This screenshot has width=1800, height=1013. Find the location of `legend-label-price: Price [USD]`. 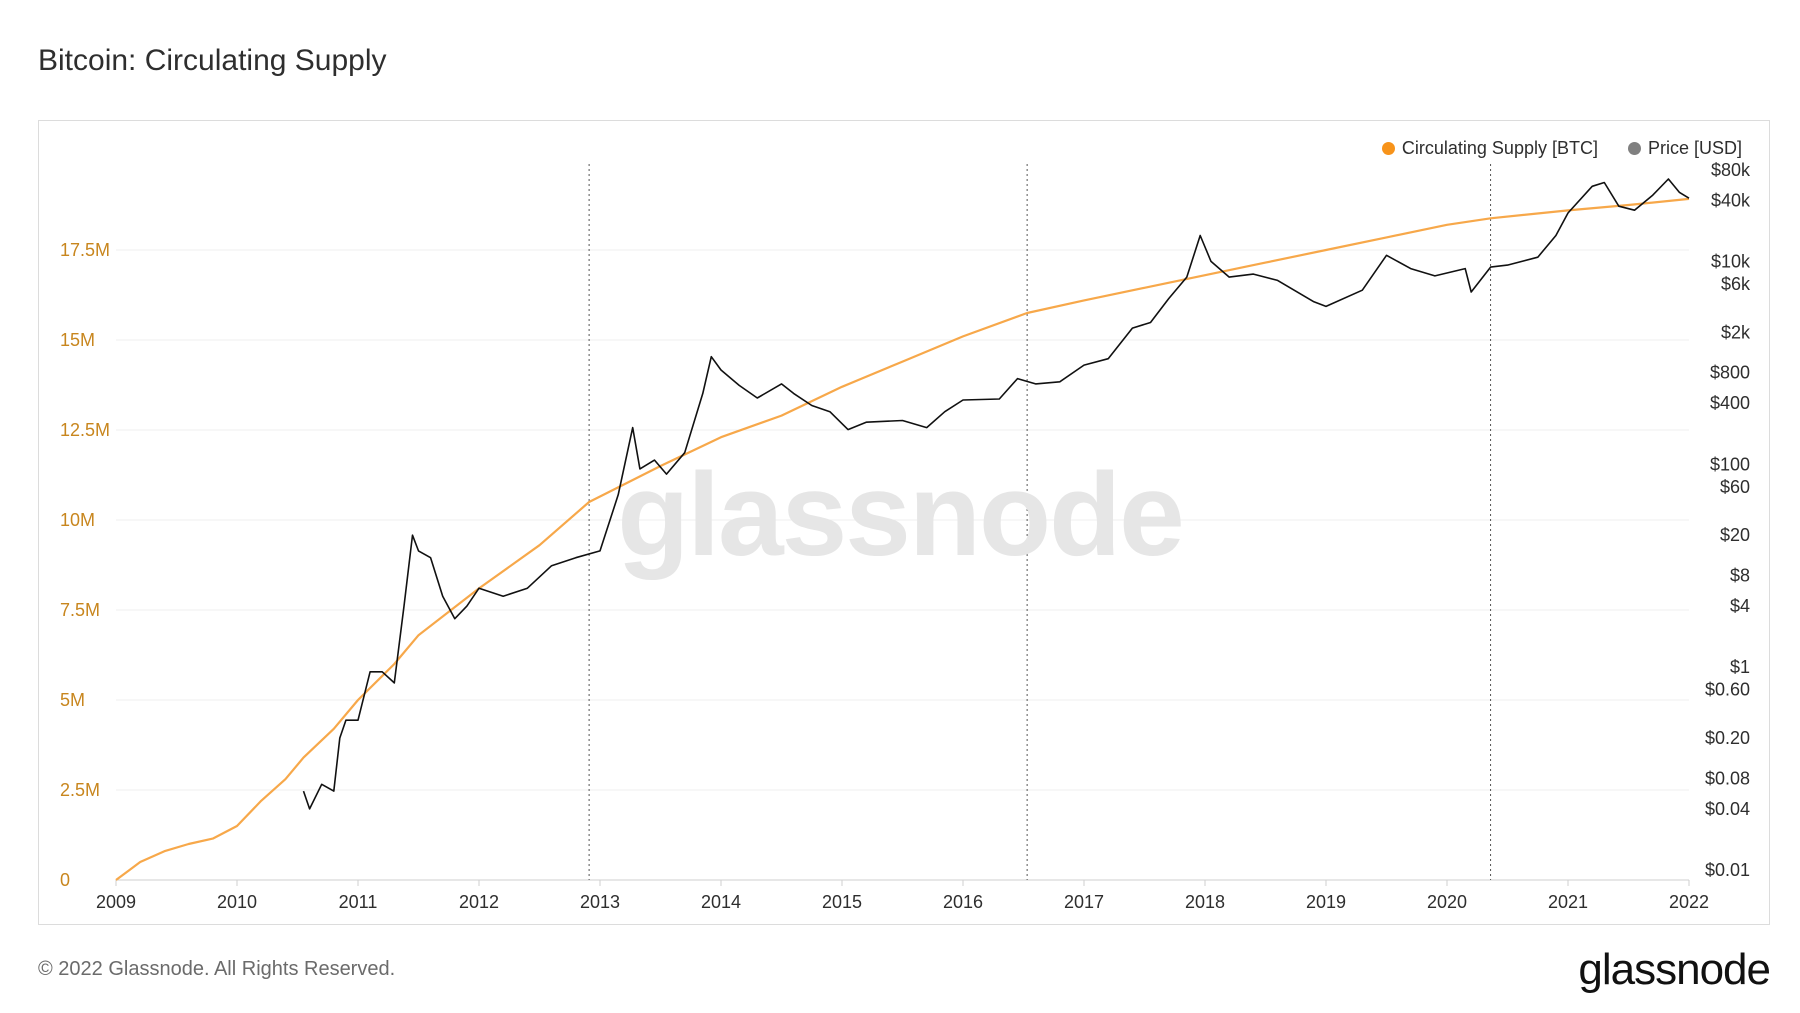

legend-label-price: Price [USD] is located at coordinates (1694, 148).